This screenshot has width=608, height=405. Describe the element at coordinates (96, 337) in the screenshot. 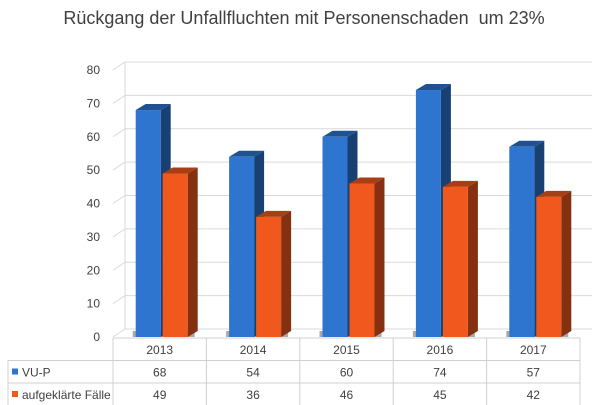

I see `y-tick-label: 0` at that location.